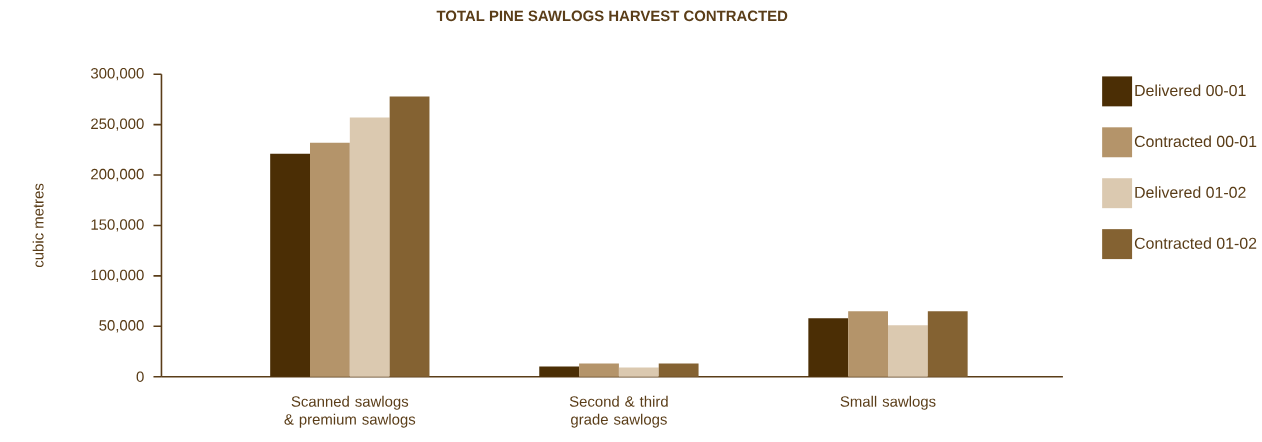  What do you see at coordinates (350, 411) in the screenshot?
I see `x-tick-label: Scanned sawlogs & premium sawlogs` at bounding box center [350, 411].